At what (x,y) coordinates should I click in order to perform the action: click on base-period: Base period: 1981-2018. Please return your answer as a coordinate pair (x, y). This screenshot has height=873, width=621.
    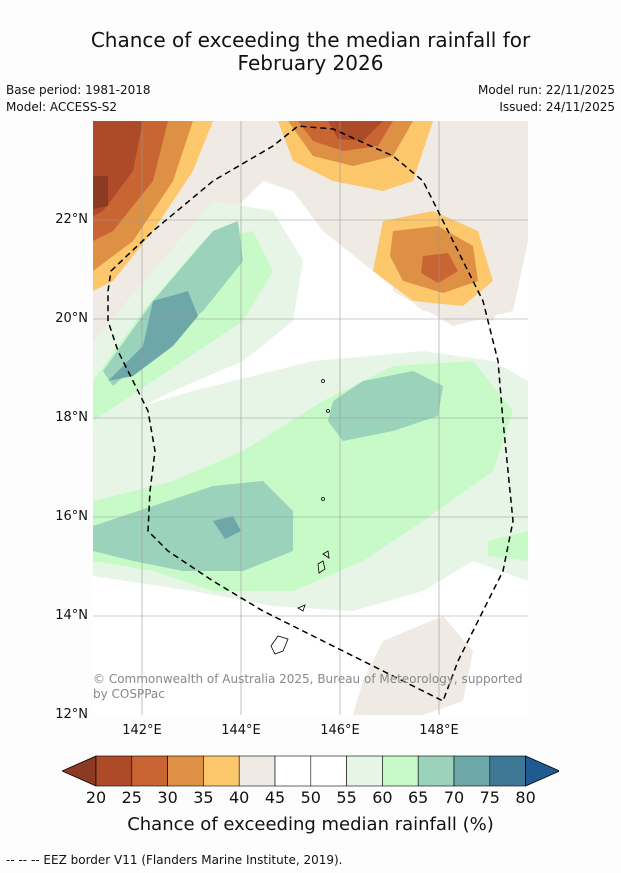
    Looking at the image, I should click on (78, 90).